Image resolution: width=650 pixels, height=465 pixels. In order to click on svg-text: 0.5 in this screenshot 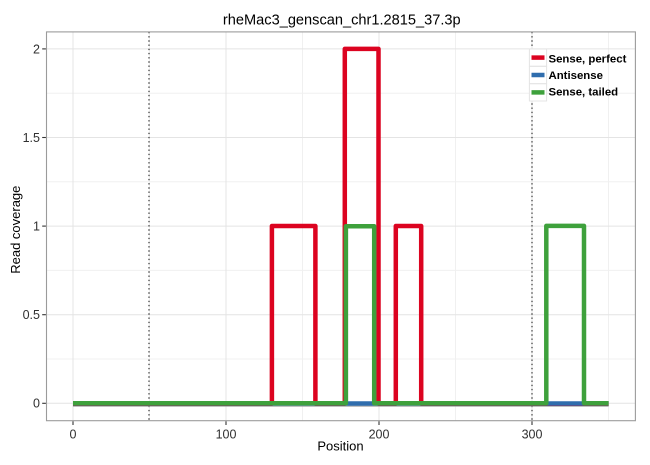, I will do `click(31, 315)`.